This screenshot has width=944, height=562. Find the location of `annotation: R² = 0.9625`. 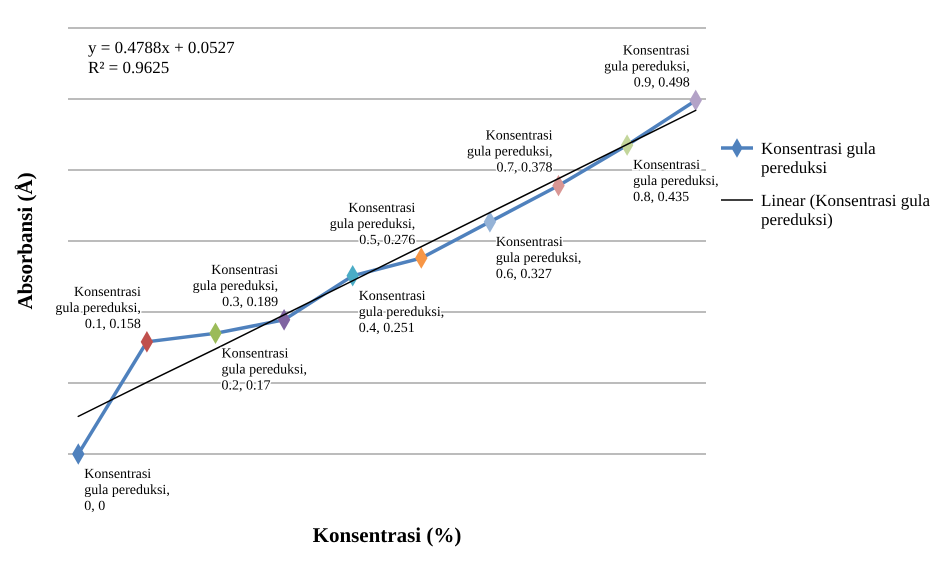

annotation: R² = 0.9625 is located at coordinates (129, 67).